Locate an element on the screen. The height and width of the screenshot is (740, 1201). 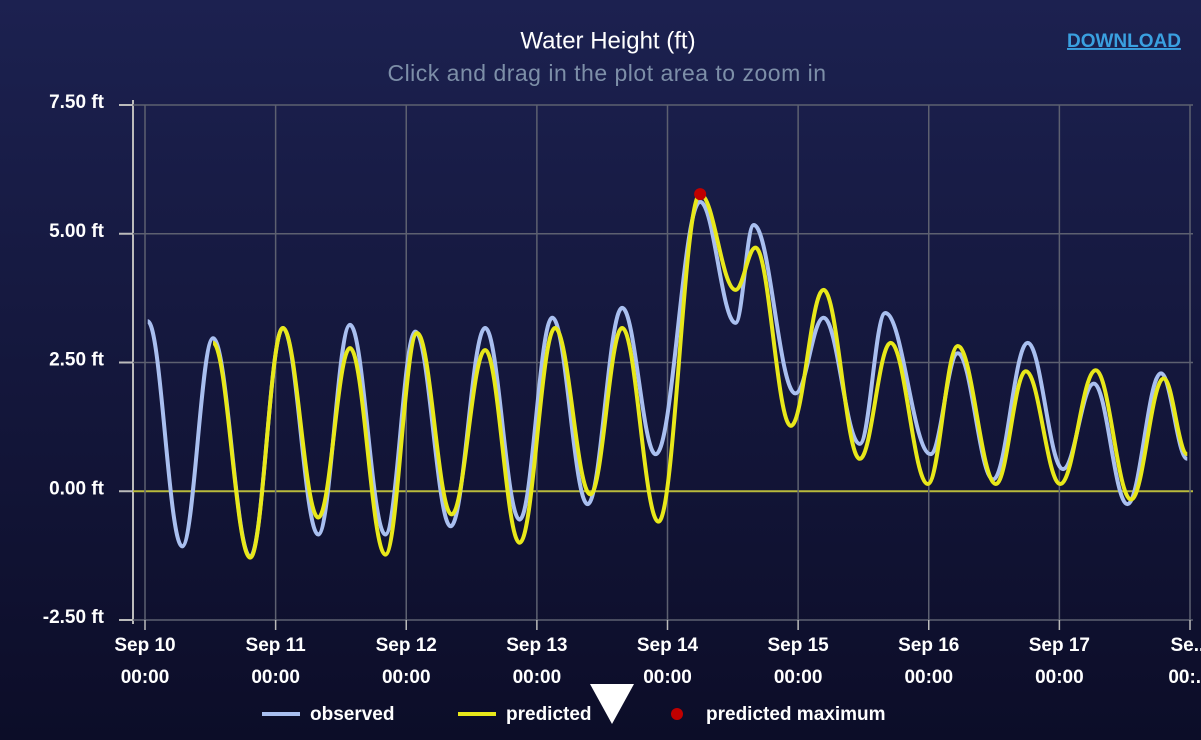
download-link: DOWNLOAD is located at coordinates (1124, 41).